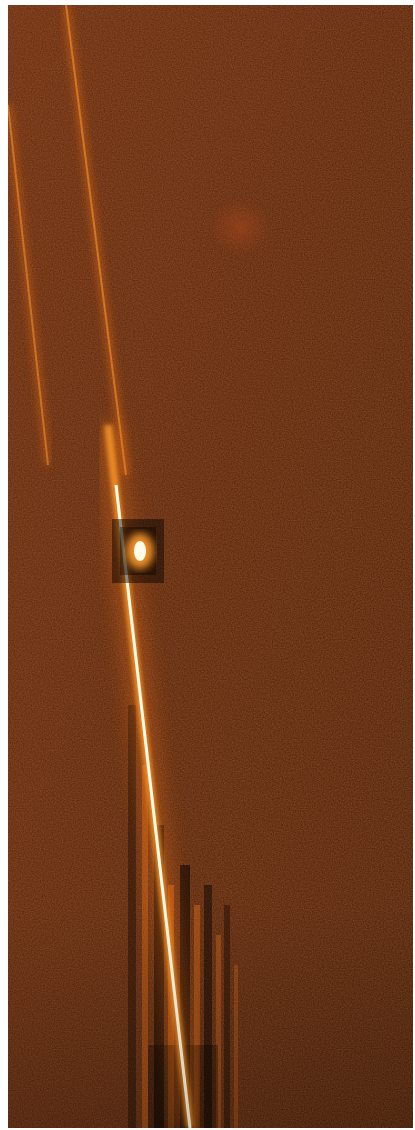  I want to click on faint-diagonal-streak-left, so click(29, 285).